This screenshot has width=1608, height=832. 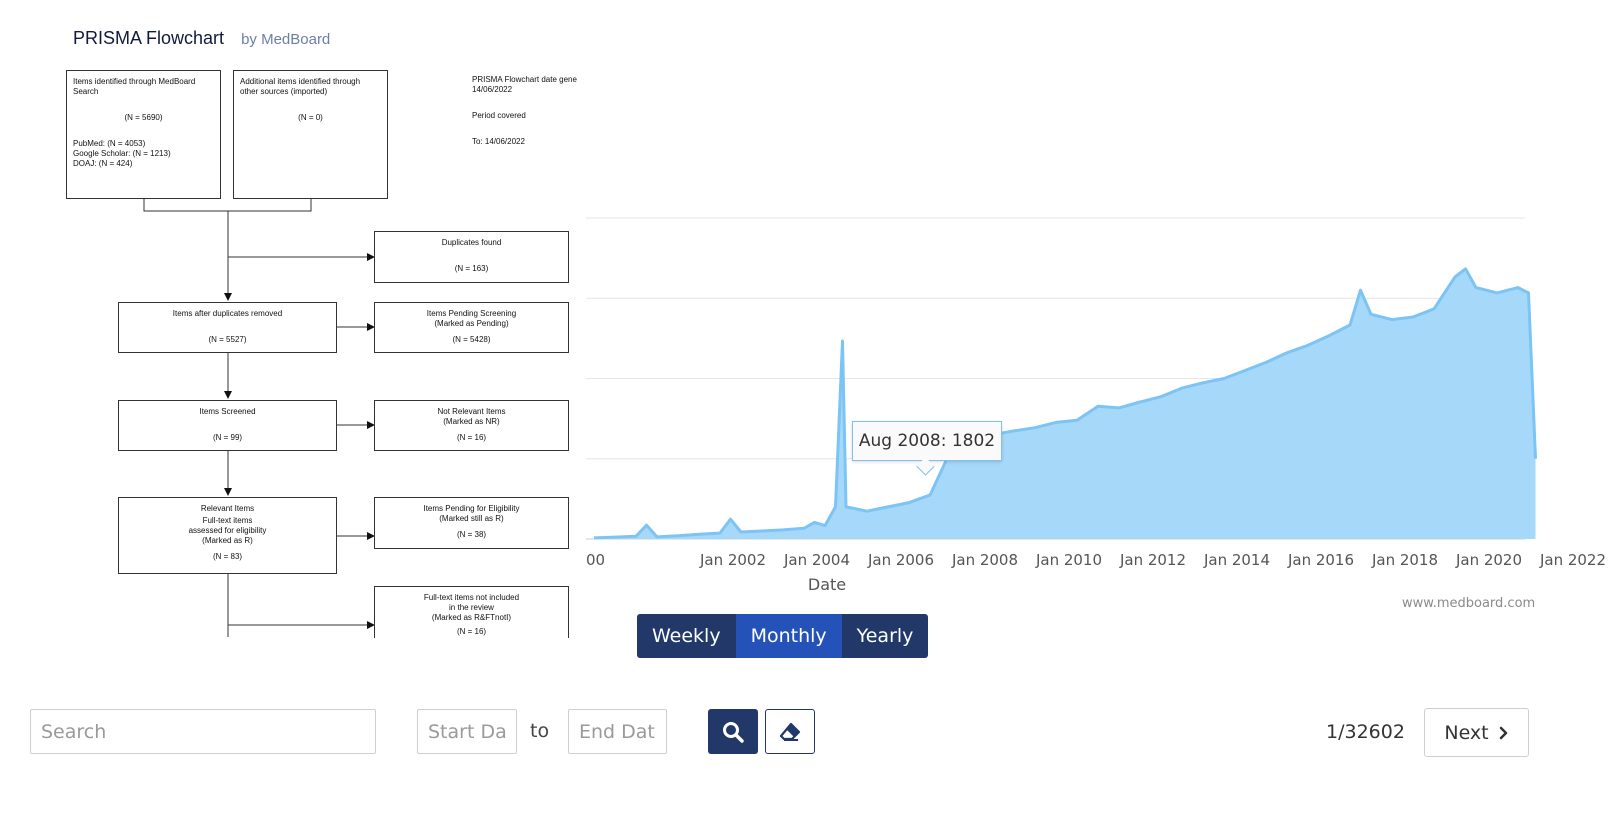 What do you see at coordinates (788, 636) in the screenshot?
I see `monthly-button: Monthly` at bounding box center [788, 636].